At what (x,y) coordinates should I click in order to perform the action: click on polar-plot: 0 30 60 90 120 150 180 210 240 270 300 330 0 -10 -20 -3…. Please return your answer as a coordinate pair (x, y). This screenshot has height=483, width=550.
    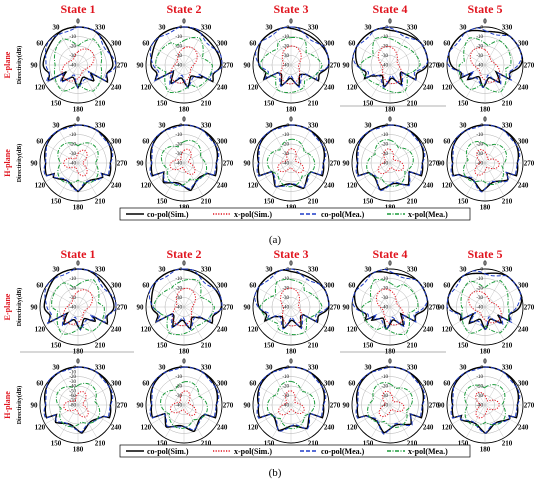
    Looking at the image, I should click on (486, 307).